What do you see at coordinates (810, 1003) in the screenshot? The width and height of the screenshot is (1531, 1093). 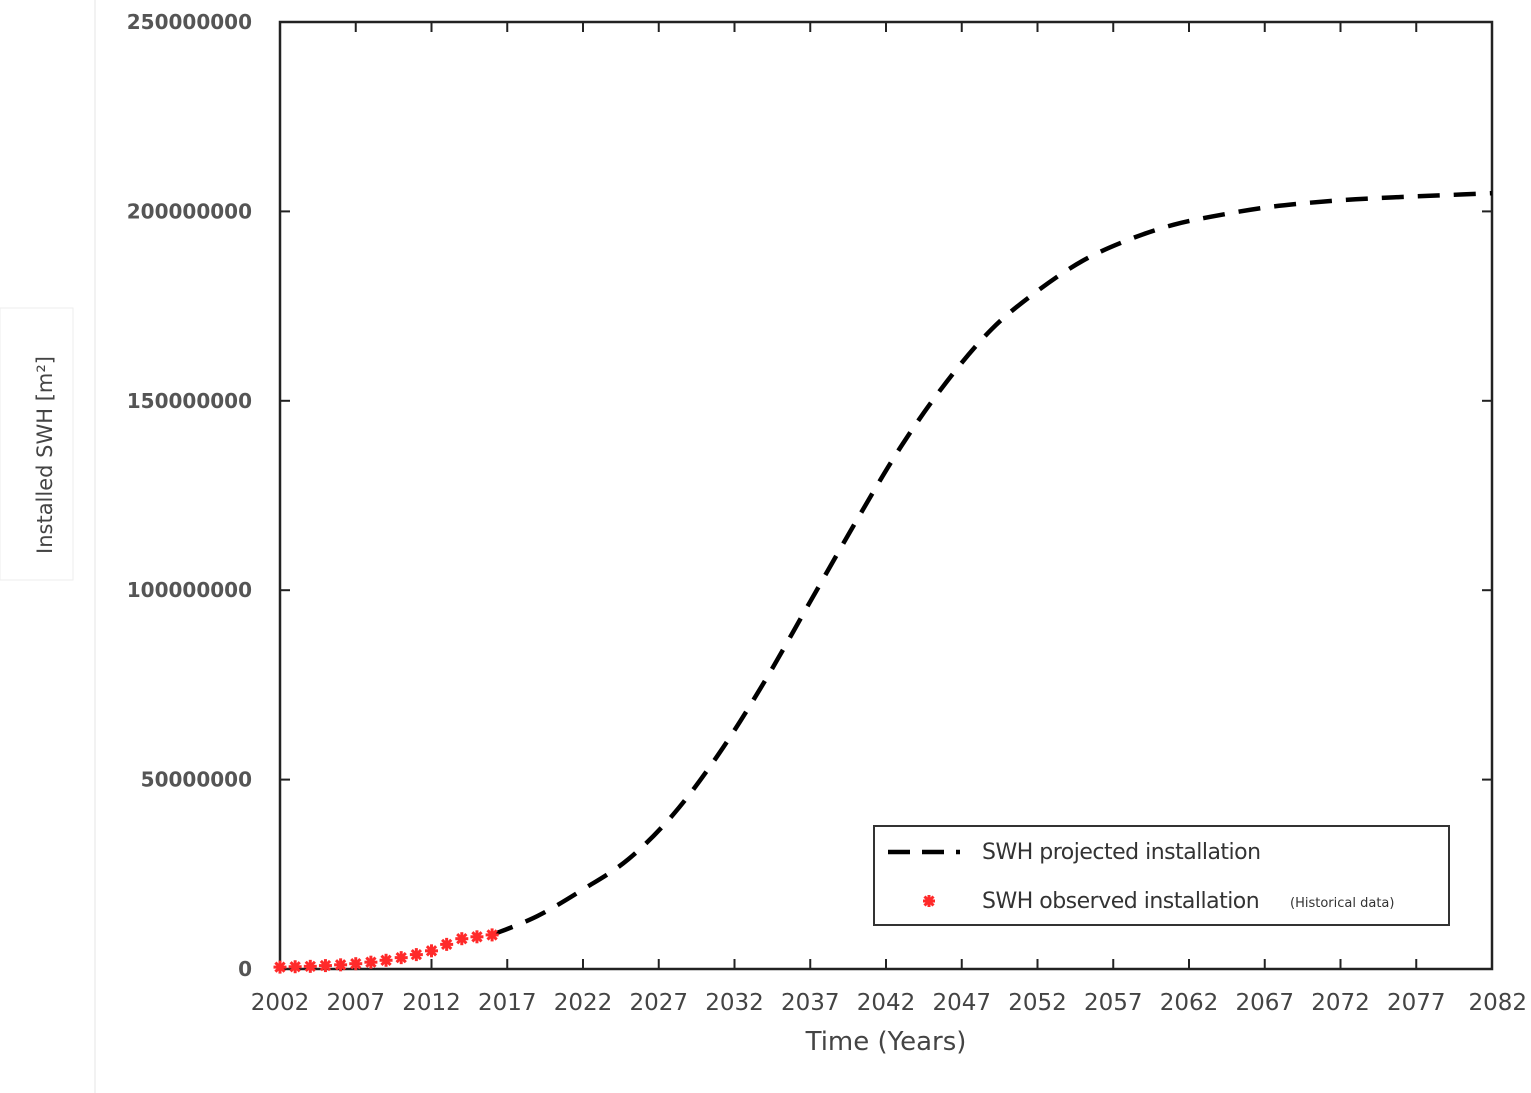 I see `x-tick-label: 2037` at bounding box center [810, 1003].